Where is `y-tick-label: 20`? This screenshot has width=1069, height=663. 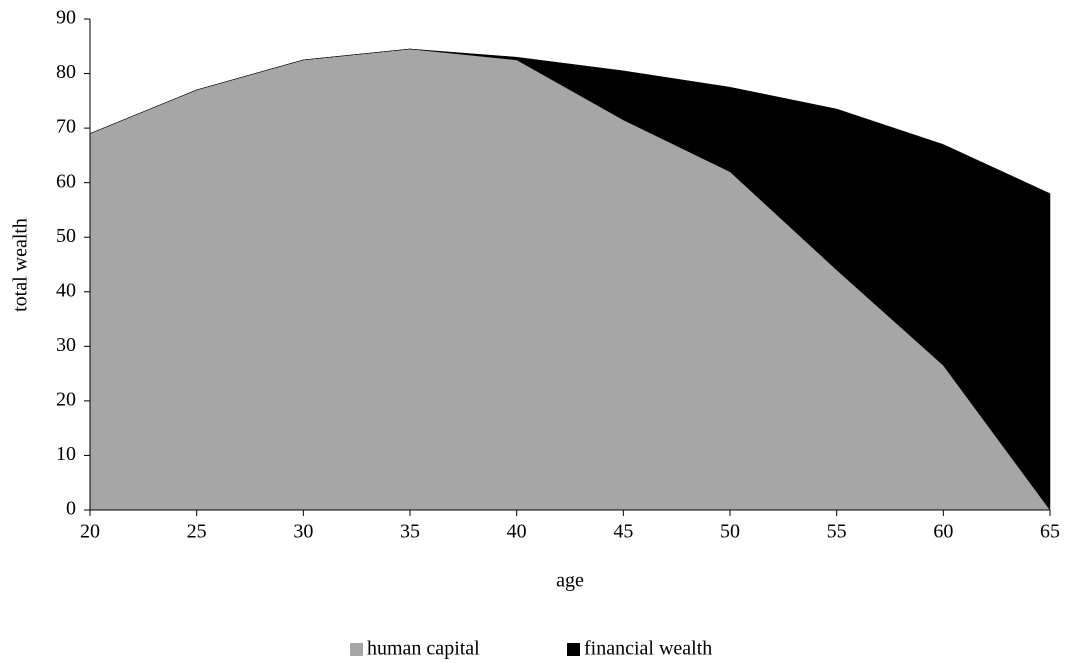
y-tick-label: 20 is located at coordinates (66, 399).